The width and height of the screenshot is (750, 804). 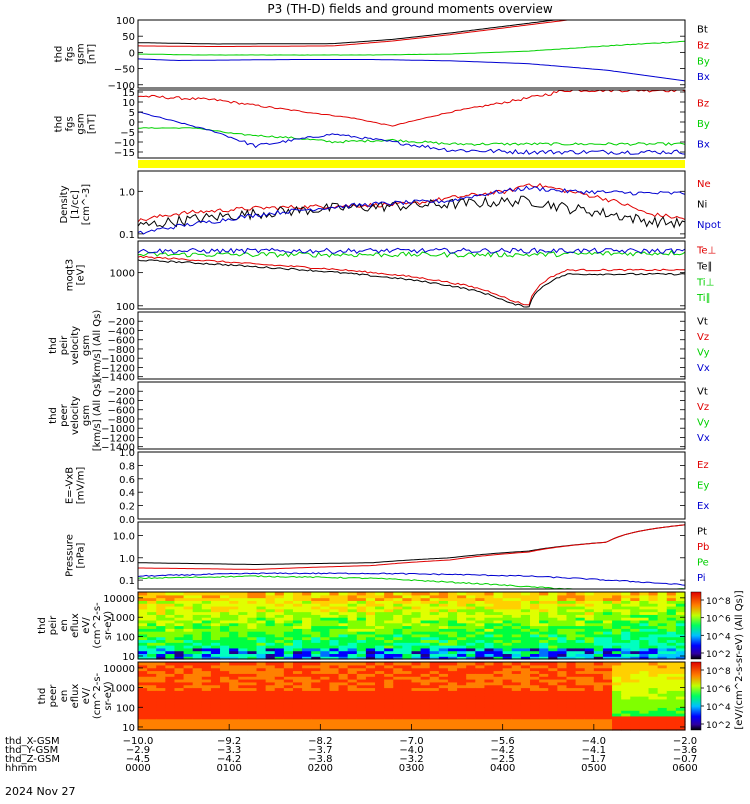 I want to click on ylabel-line: [eV], so click(x=81, y=275).